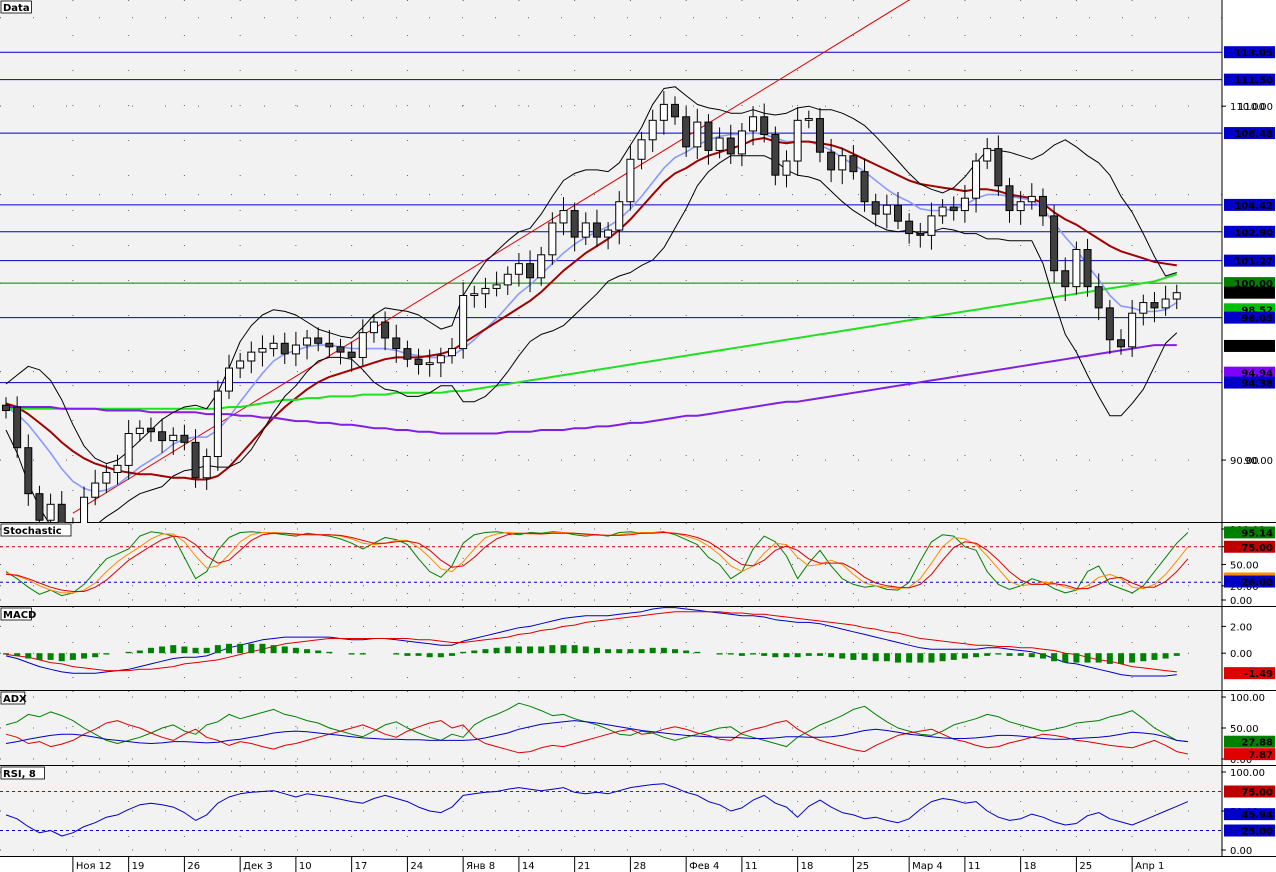 This screenshot has height=872, width=1276. Describe the element at coordinates (1257, 583) in the screenshot. I see `value-tag-label: 26.00` at that location.